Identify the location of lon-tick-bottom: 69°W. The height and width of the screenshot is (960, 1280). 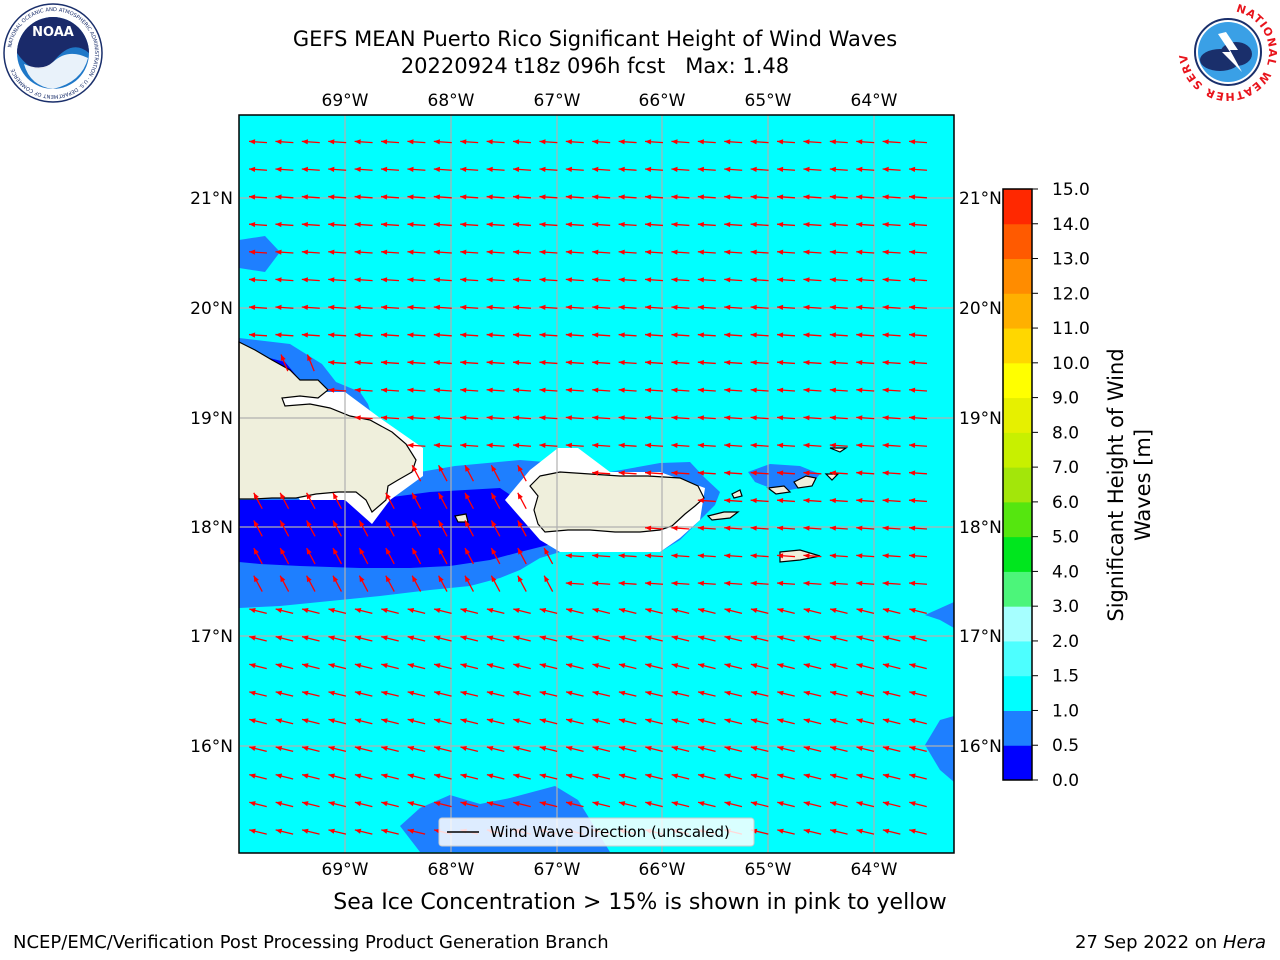
(345, 870).